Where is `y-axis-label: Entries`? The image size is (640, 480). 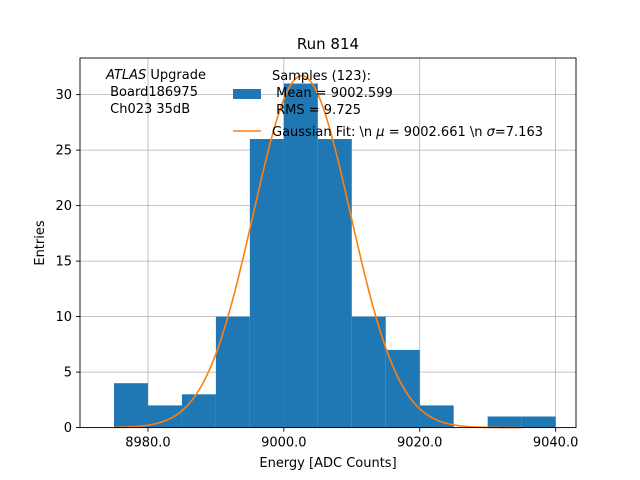
y-axis-label: Entries is located at coordinates (40, 243).